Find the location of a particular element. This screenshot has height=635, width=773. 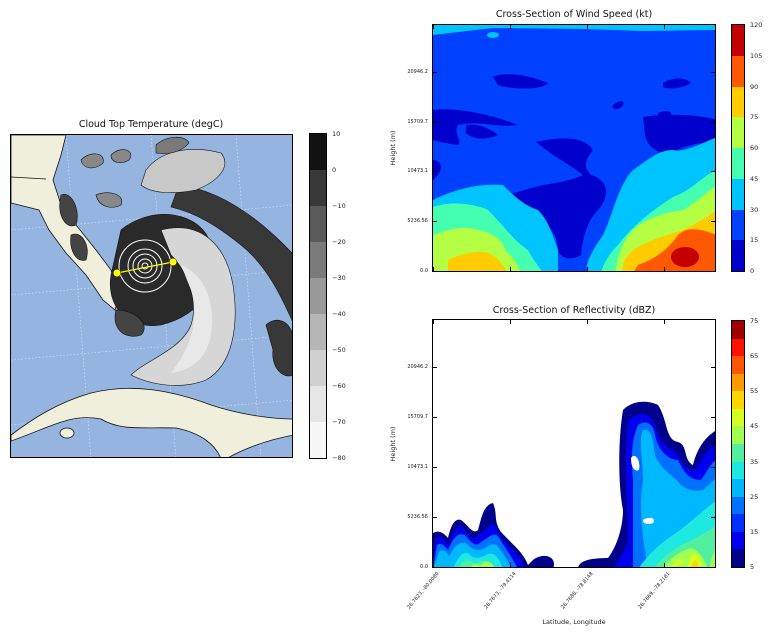

colorbar-tick-label: 10 is located at coordinates (336, 134).